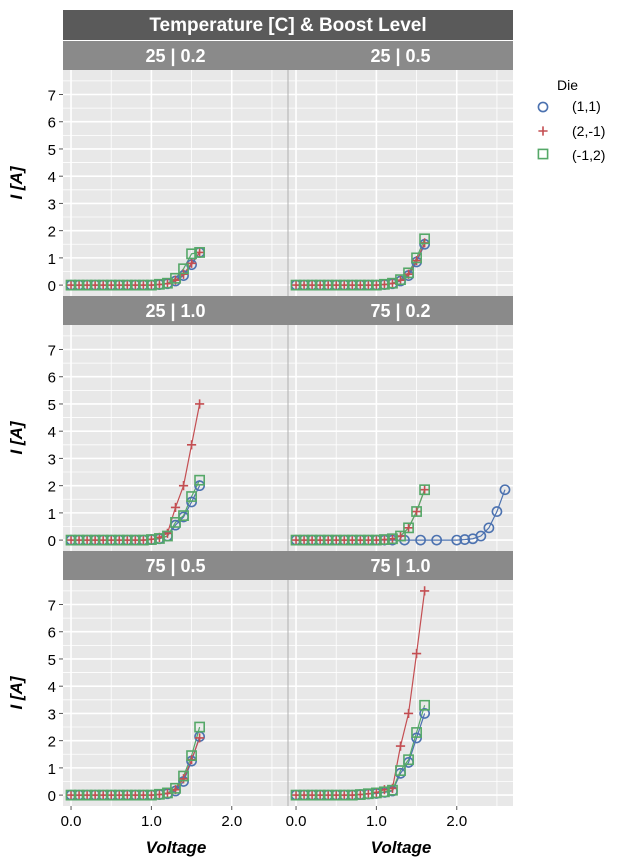 The image size is (629, 867). I want to click on panel-1: 25 | 0.2 0 1 2 3 4 5 6 7 I [A], so click(147, 168).